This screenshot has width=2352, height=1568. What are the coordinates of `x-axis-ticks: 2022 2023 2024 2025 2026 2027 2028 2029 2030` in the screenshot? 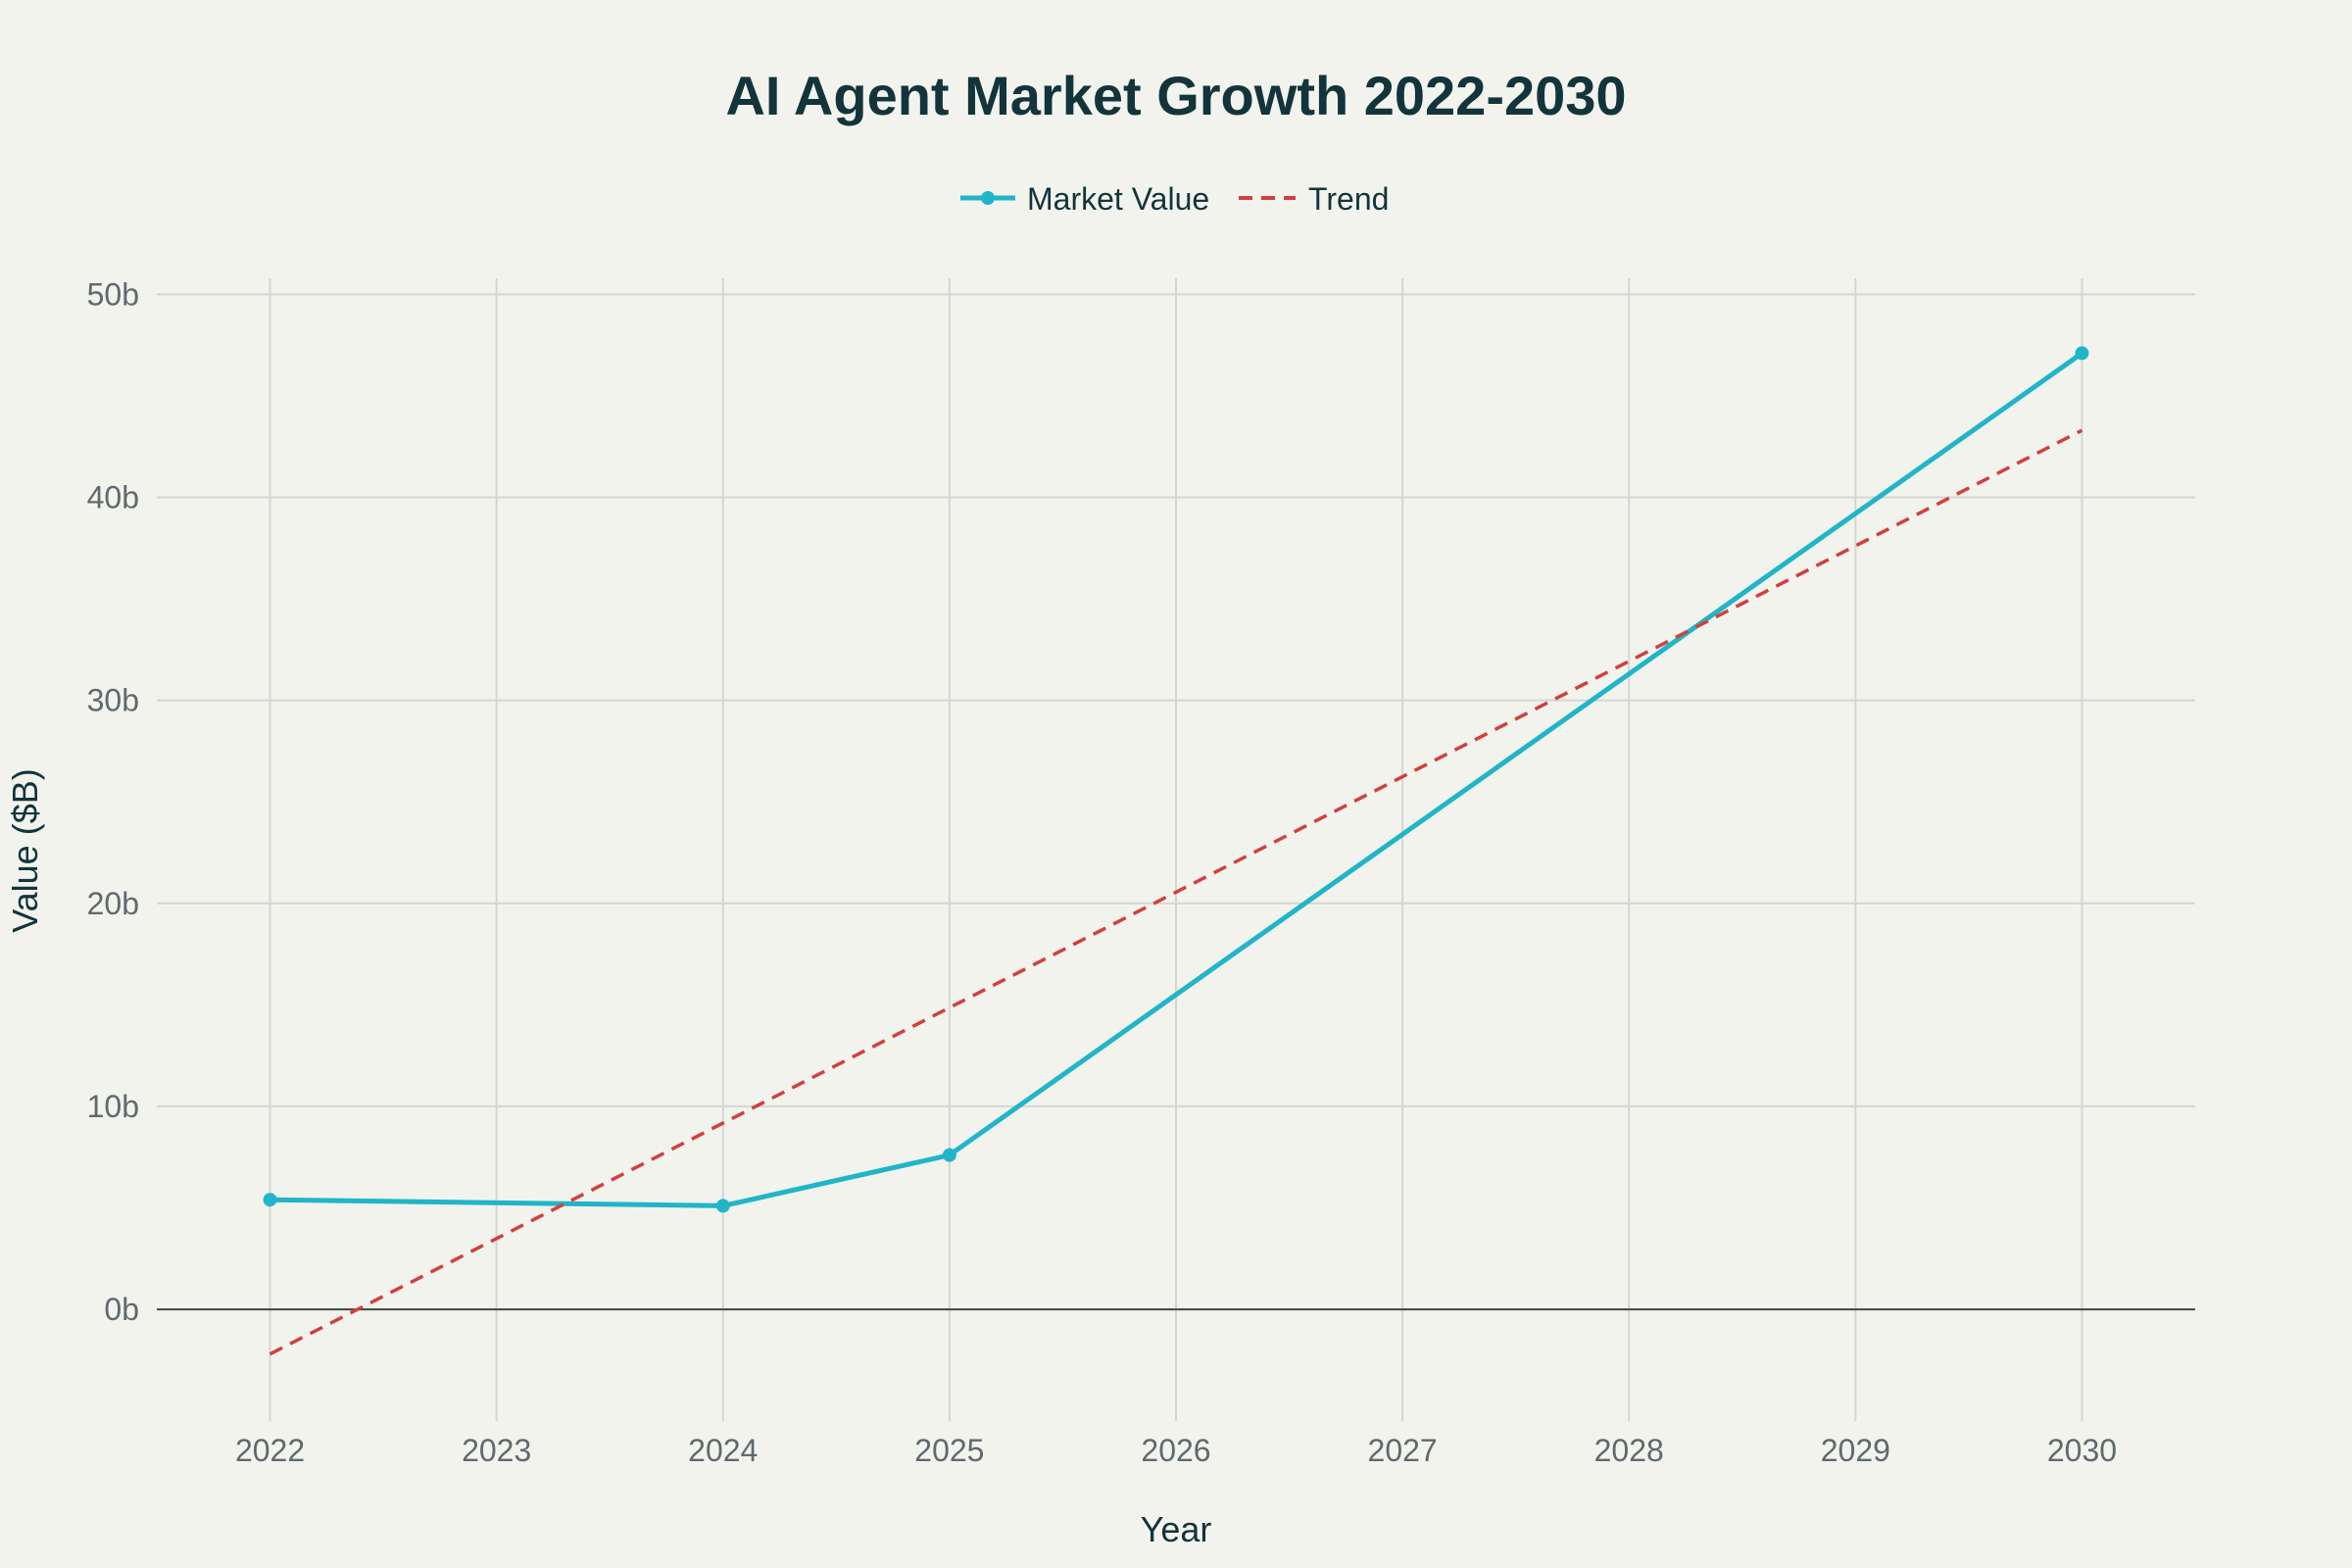 It's located at (1176, 1450).